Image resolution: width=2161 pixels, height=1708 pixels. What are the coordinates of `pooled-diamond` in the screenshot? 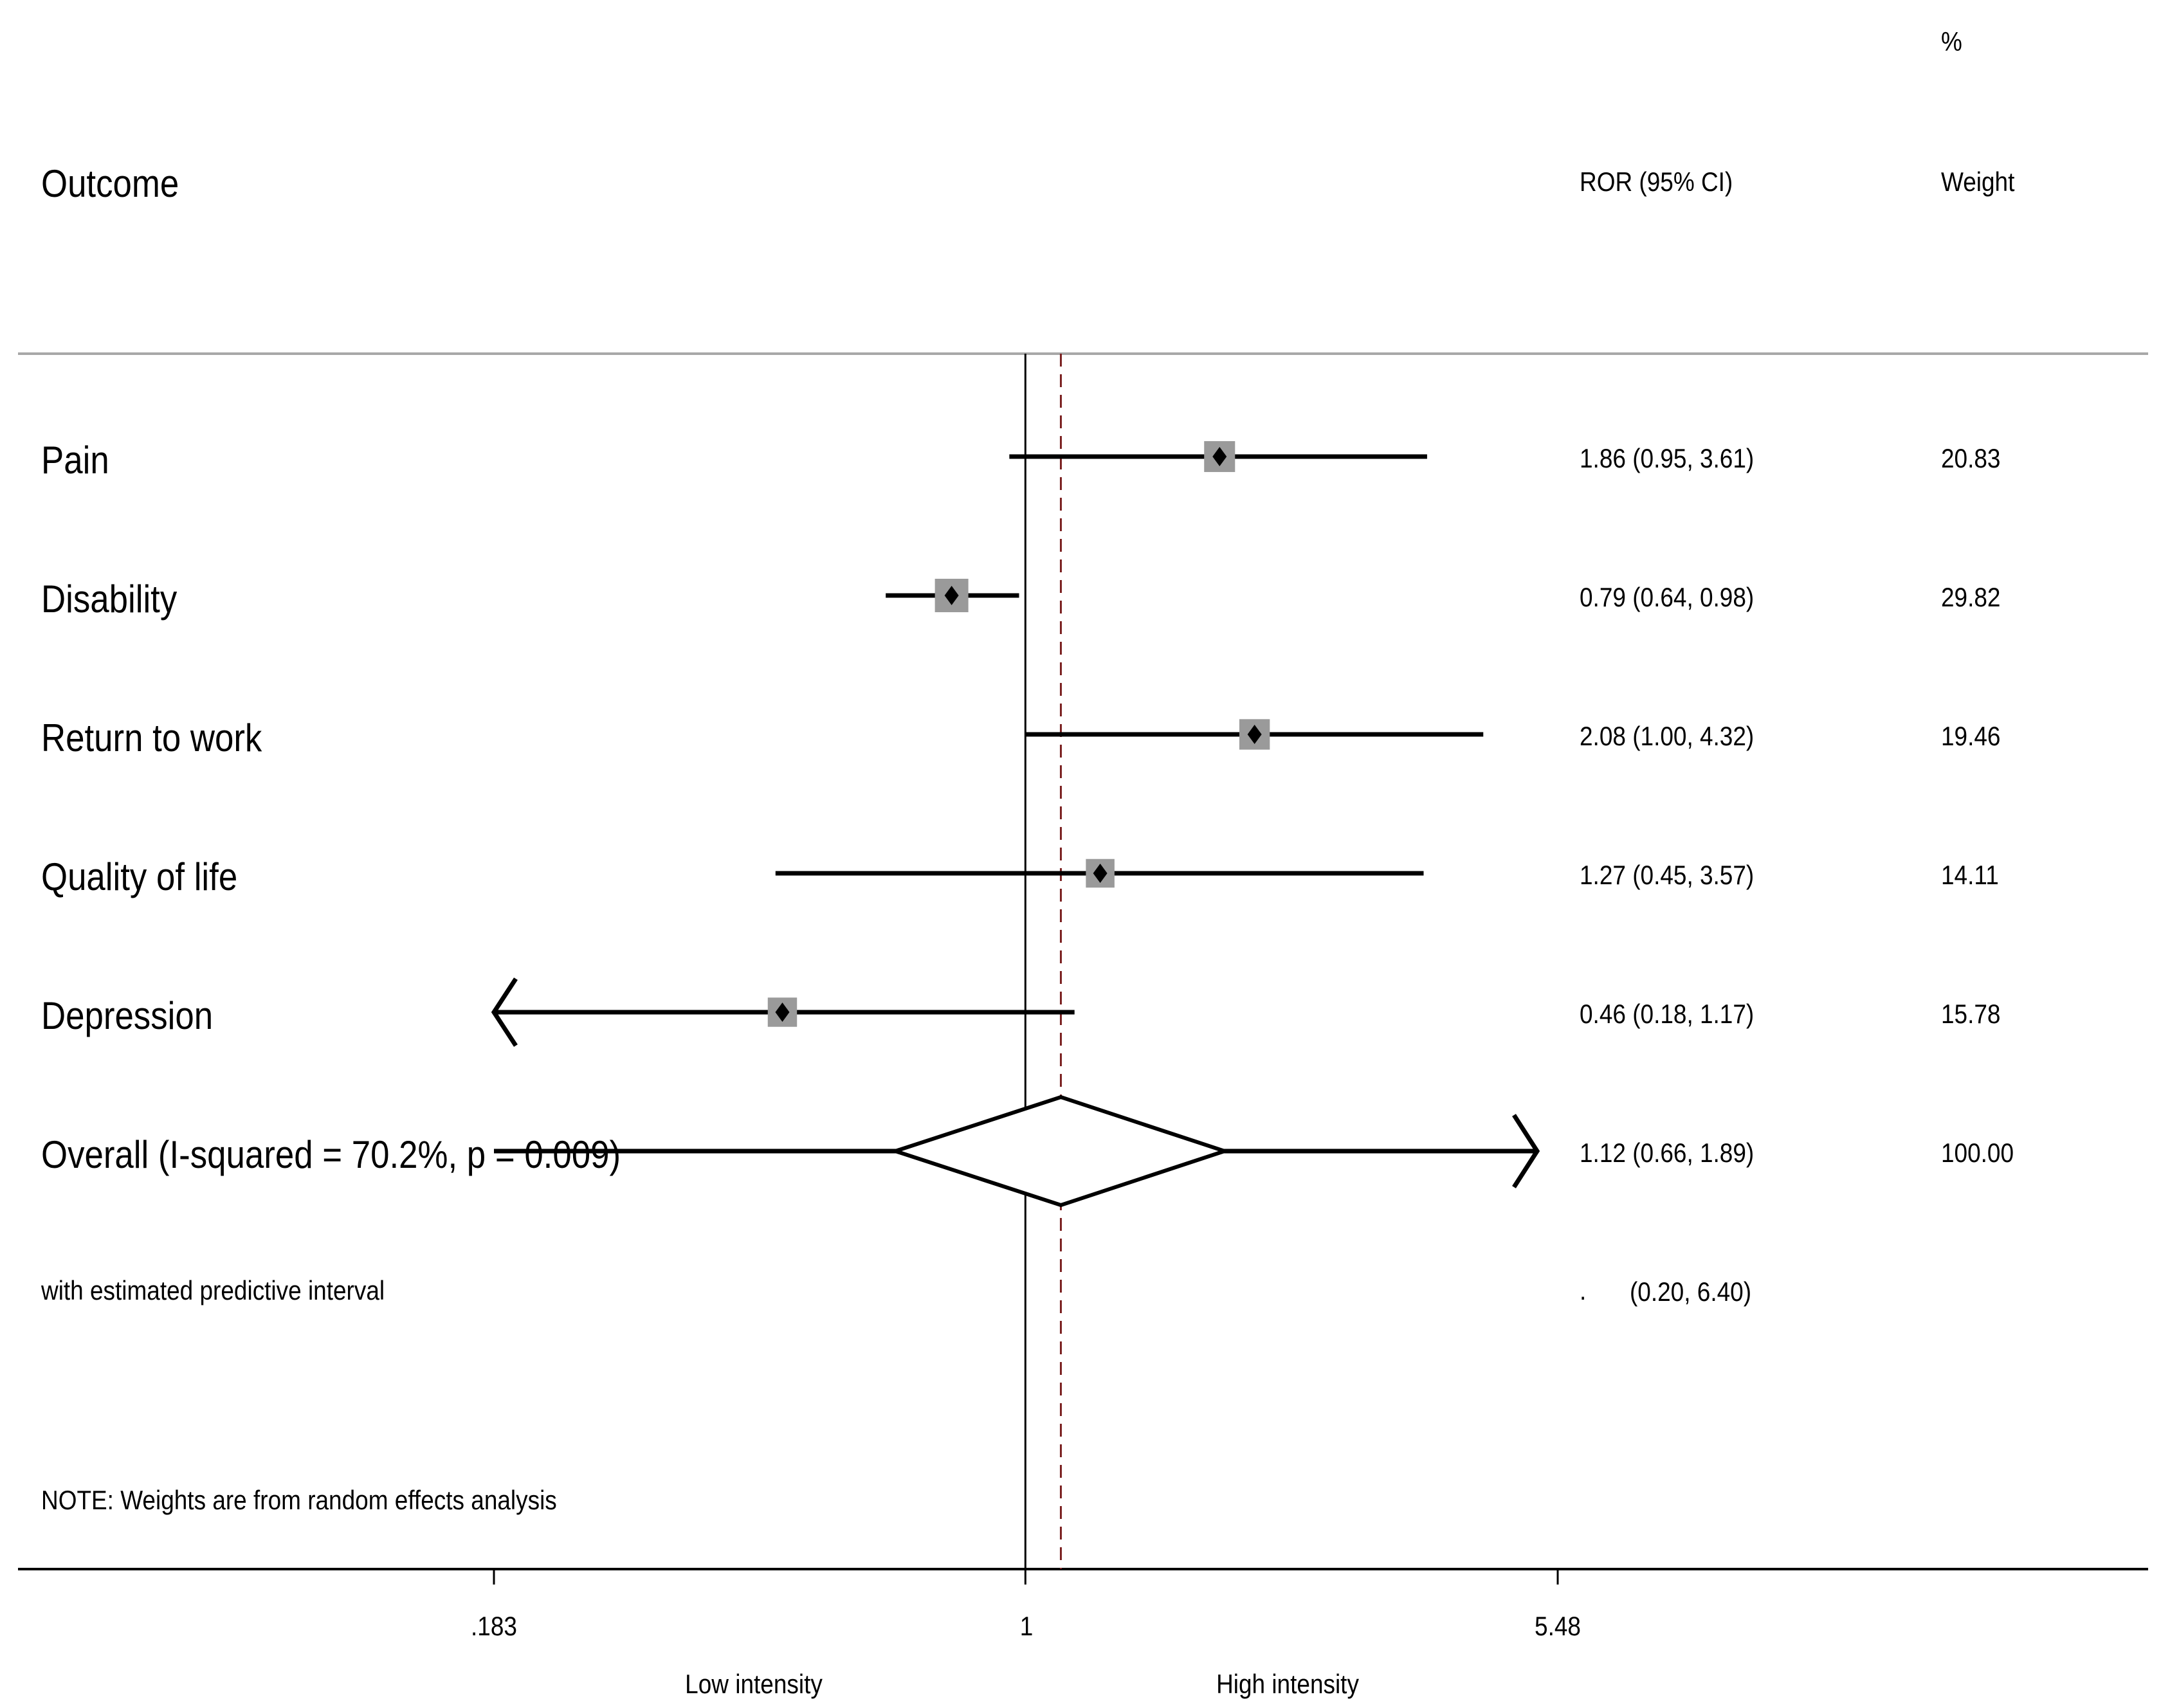 It's located at (1060, 1151).